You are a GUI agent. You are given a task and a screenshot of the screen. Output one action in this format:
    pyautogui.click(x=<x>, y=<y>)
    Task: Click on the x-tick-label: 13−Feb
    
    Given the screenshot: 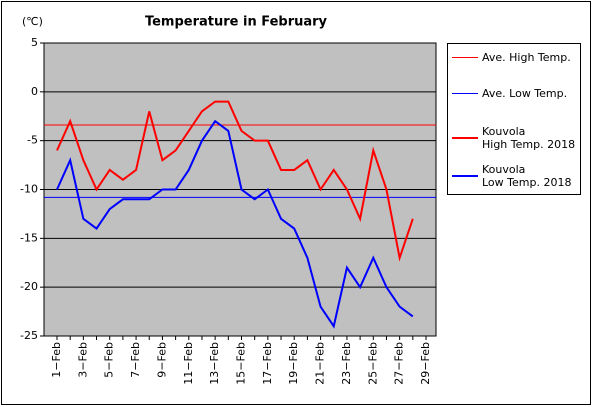 What is the action you would take?
    pyautogui.click(x=214, y=363)
    